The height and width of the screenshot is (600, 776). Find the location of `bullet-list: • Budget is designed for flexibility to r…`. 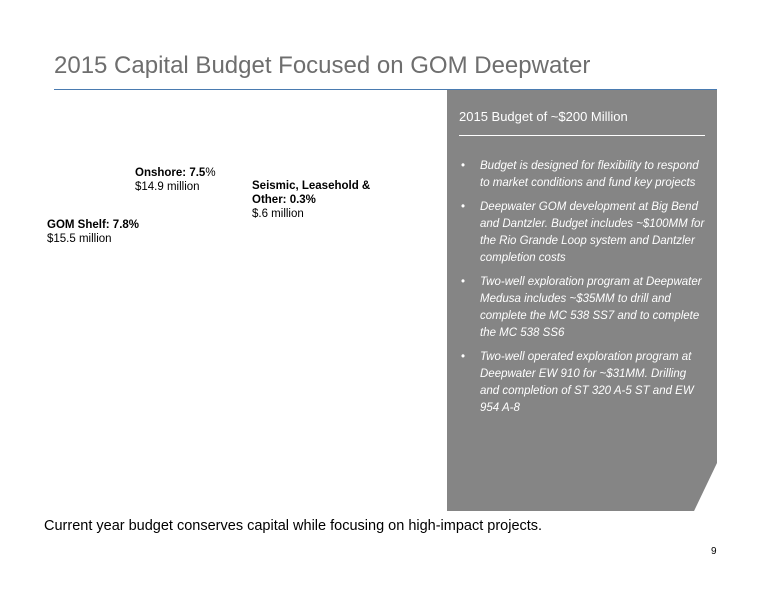

bullet-list: • Budget is designed for flexibility to r… is located at coordinates (583, 291).